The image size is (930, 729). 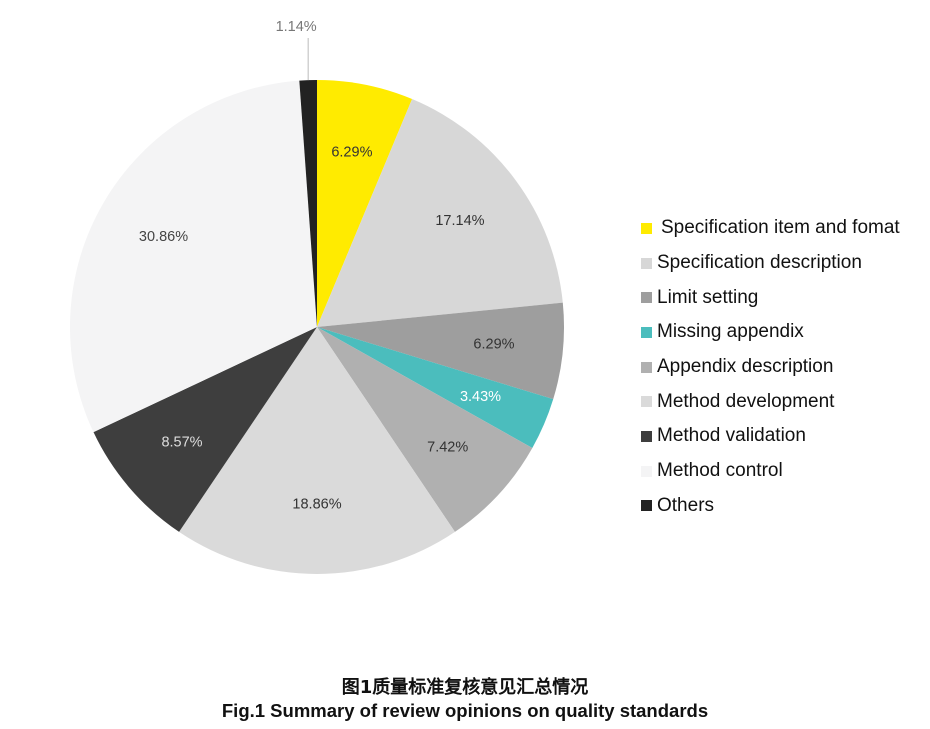 I want to click on legend-label: Method control, so click(x=720, y=471).